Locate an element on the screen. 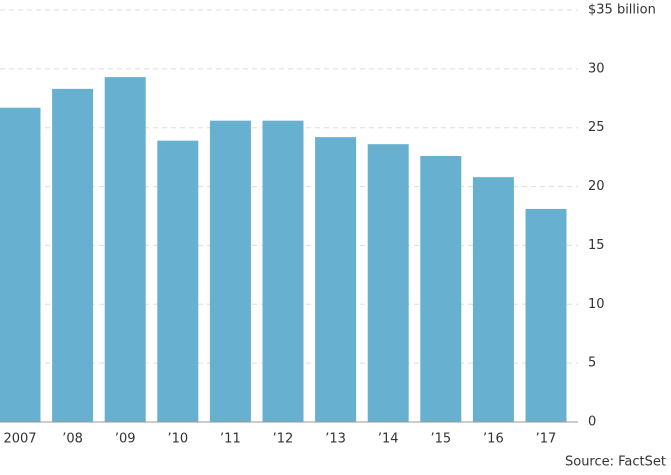 The image size is (671, 475). y-tick-label: $35 billion is located at coordinates (622, 10).